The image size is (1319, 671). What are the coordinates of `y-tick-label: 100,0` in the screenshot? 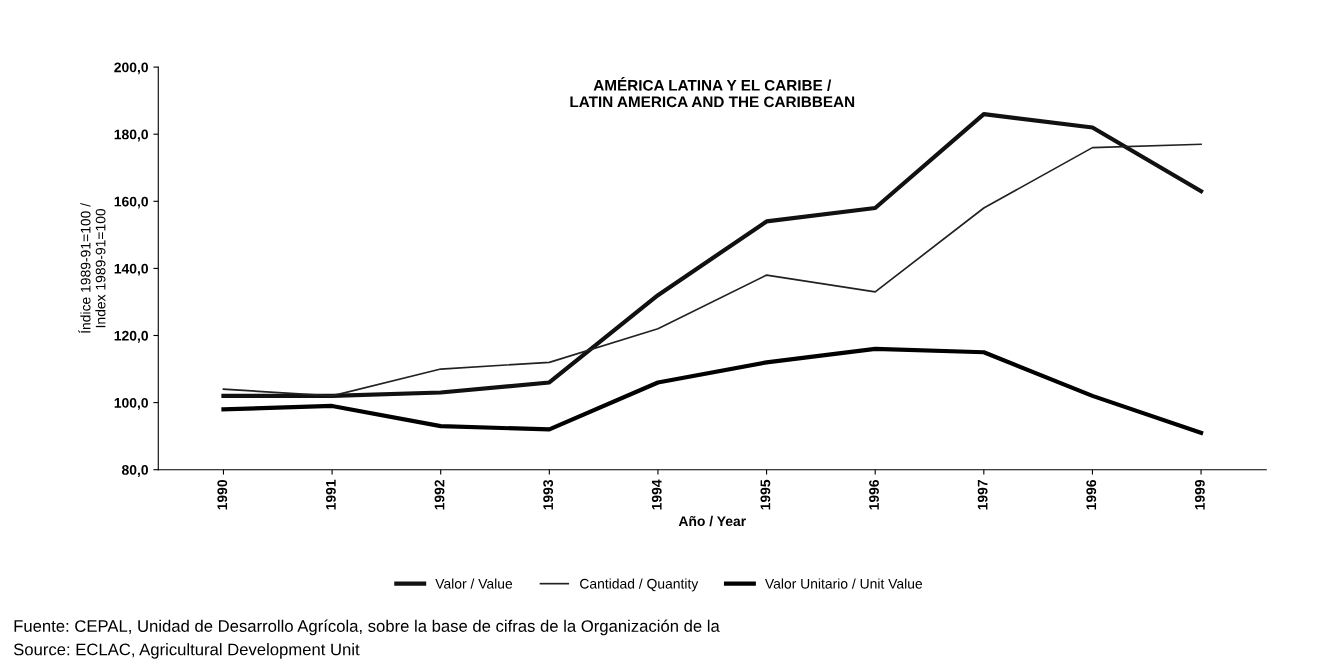 It's located at (131, 403).